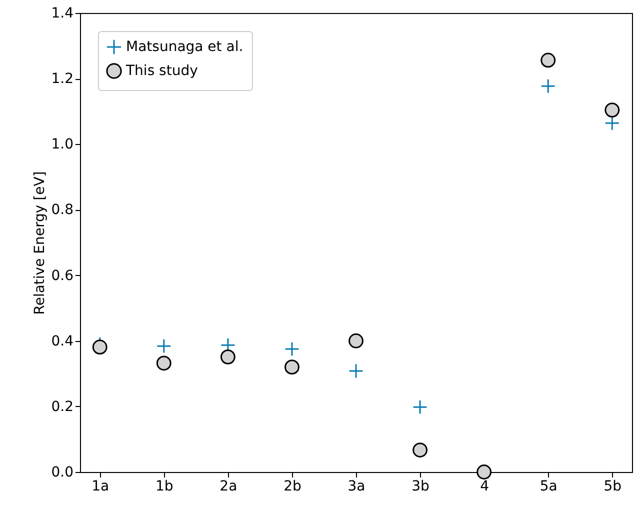 This screenshot has width=635, height=507. What do you see at coordinates (62, 79) in the screenshot?
I see `y-tick-label: 1.2` at bounding box center [62, 79].